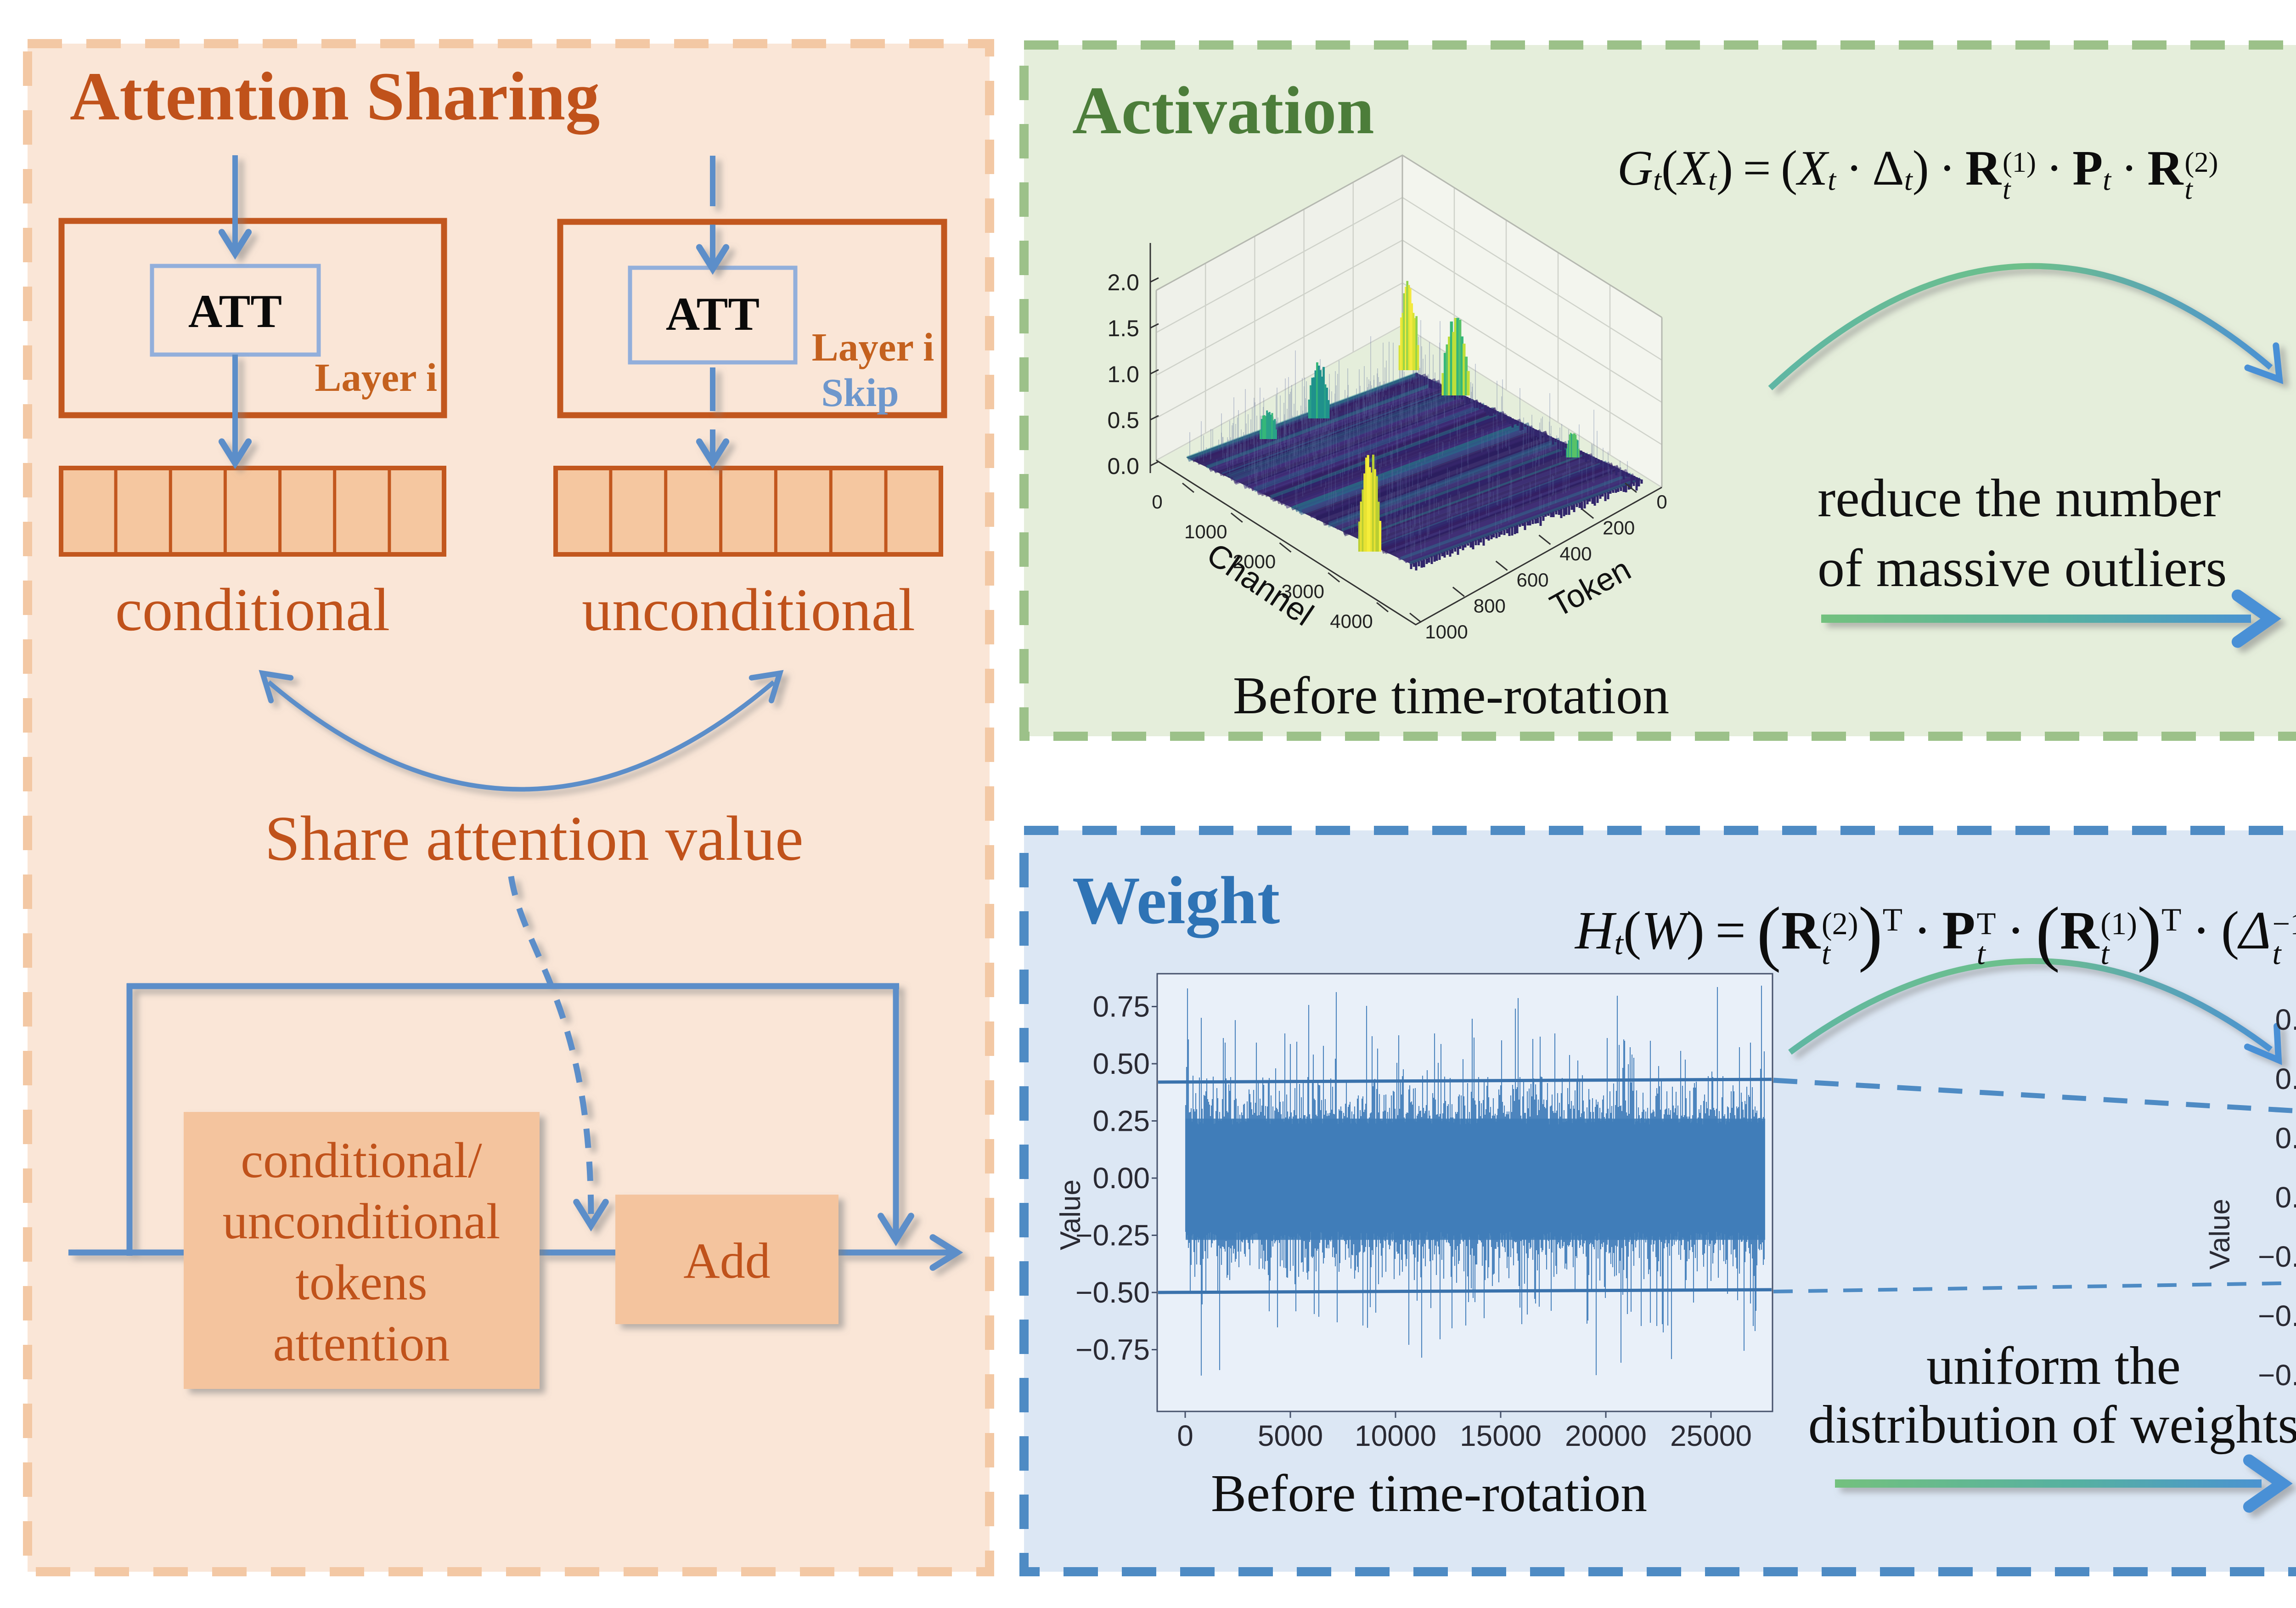 The height and width of the screenshot is (1608, 2296). Describe the element at coordinates (361, 1343) in the screenshot. I see `svg-text: attention` at that location.